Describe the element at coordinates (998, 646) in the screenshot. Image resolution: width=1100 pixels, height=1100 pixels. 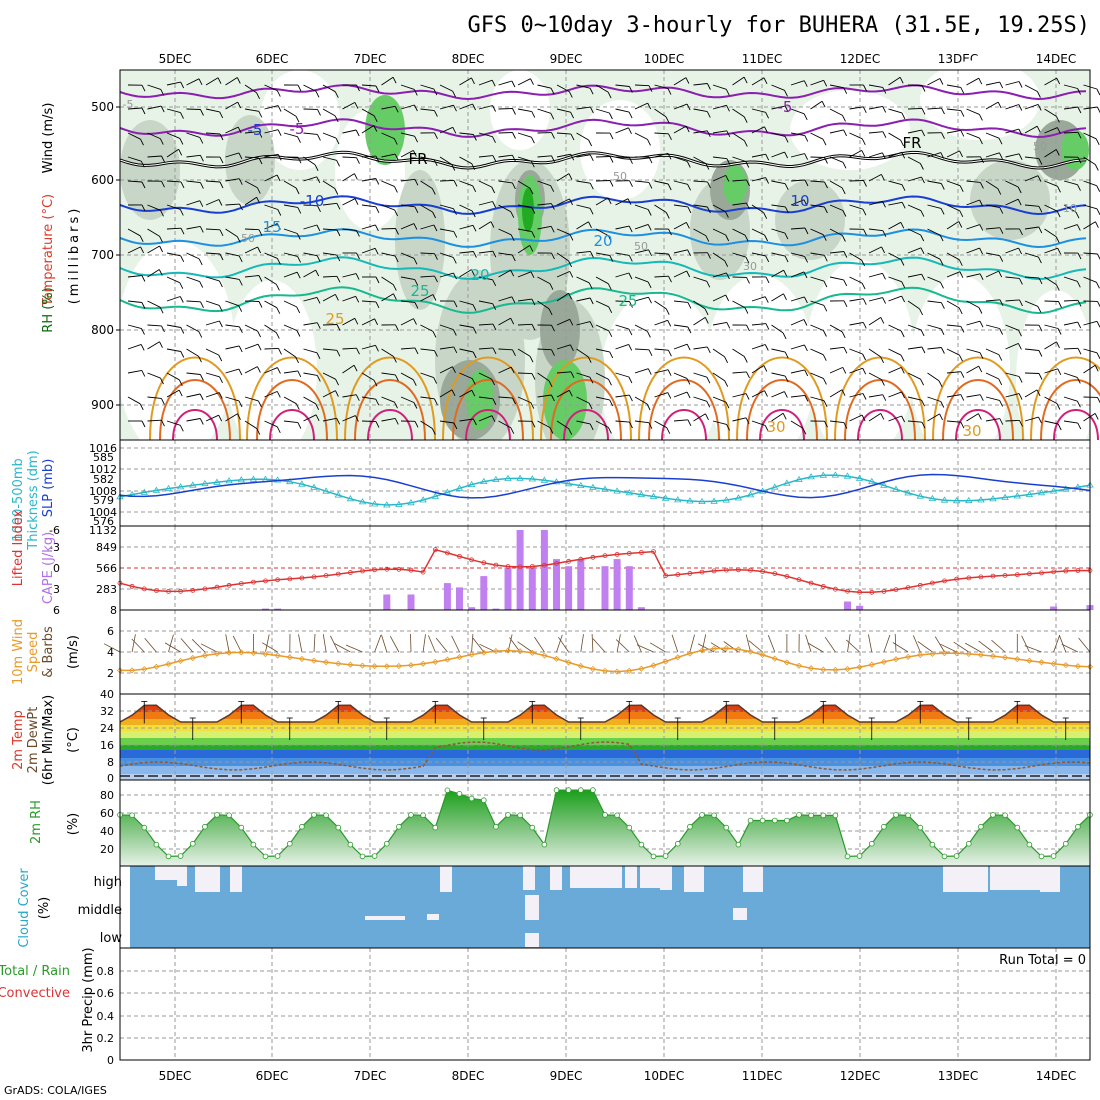
I see `wind10m-barb` at that location.